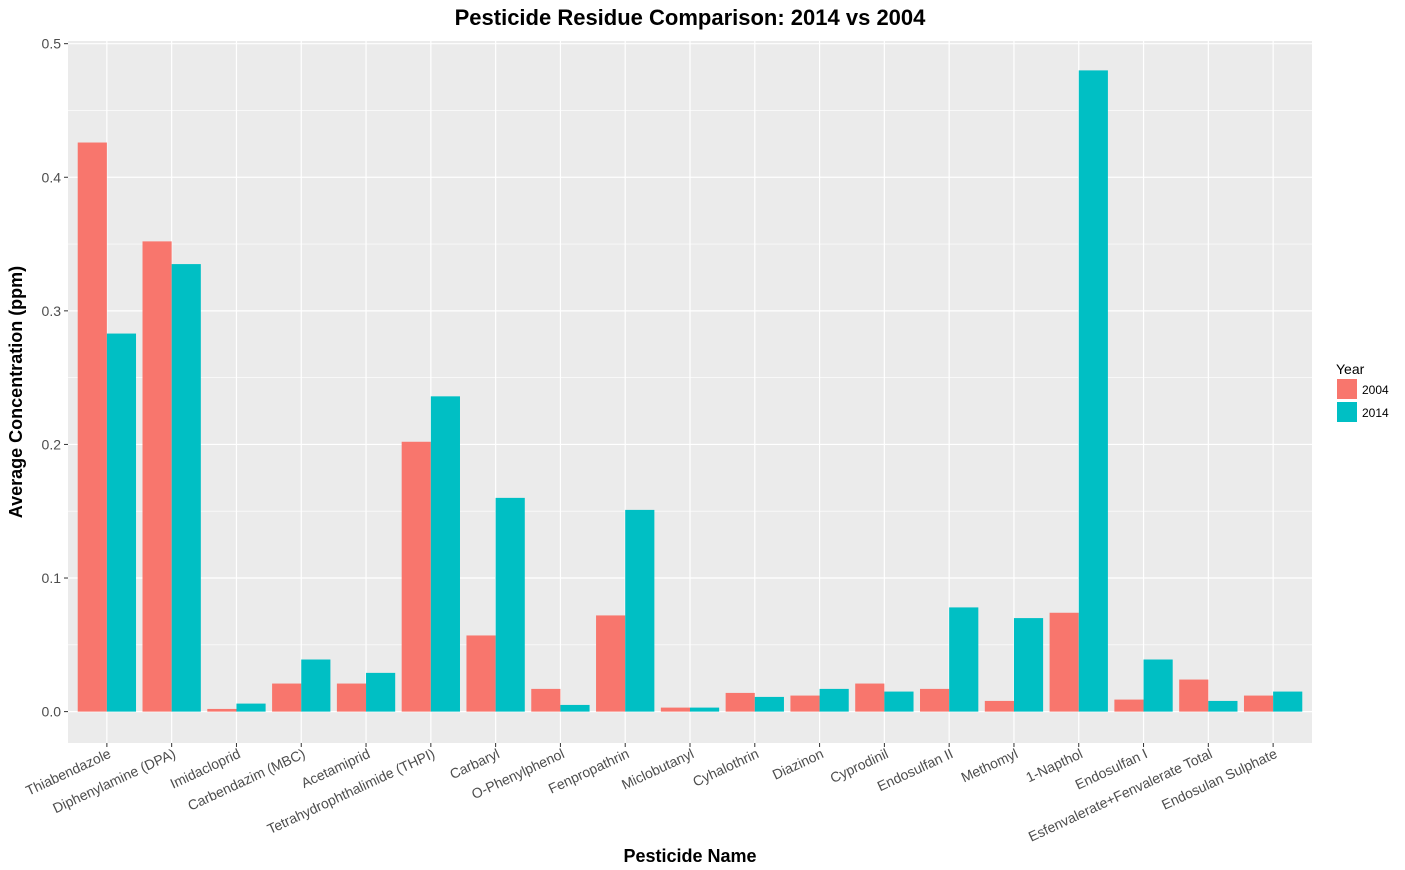  What do you see at coordinates (16, 392) in the screenshot?
I see `y-axis-title: Average Concentration (ppm)` at bounding box center [16, 392].